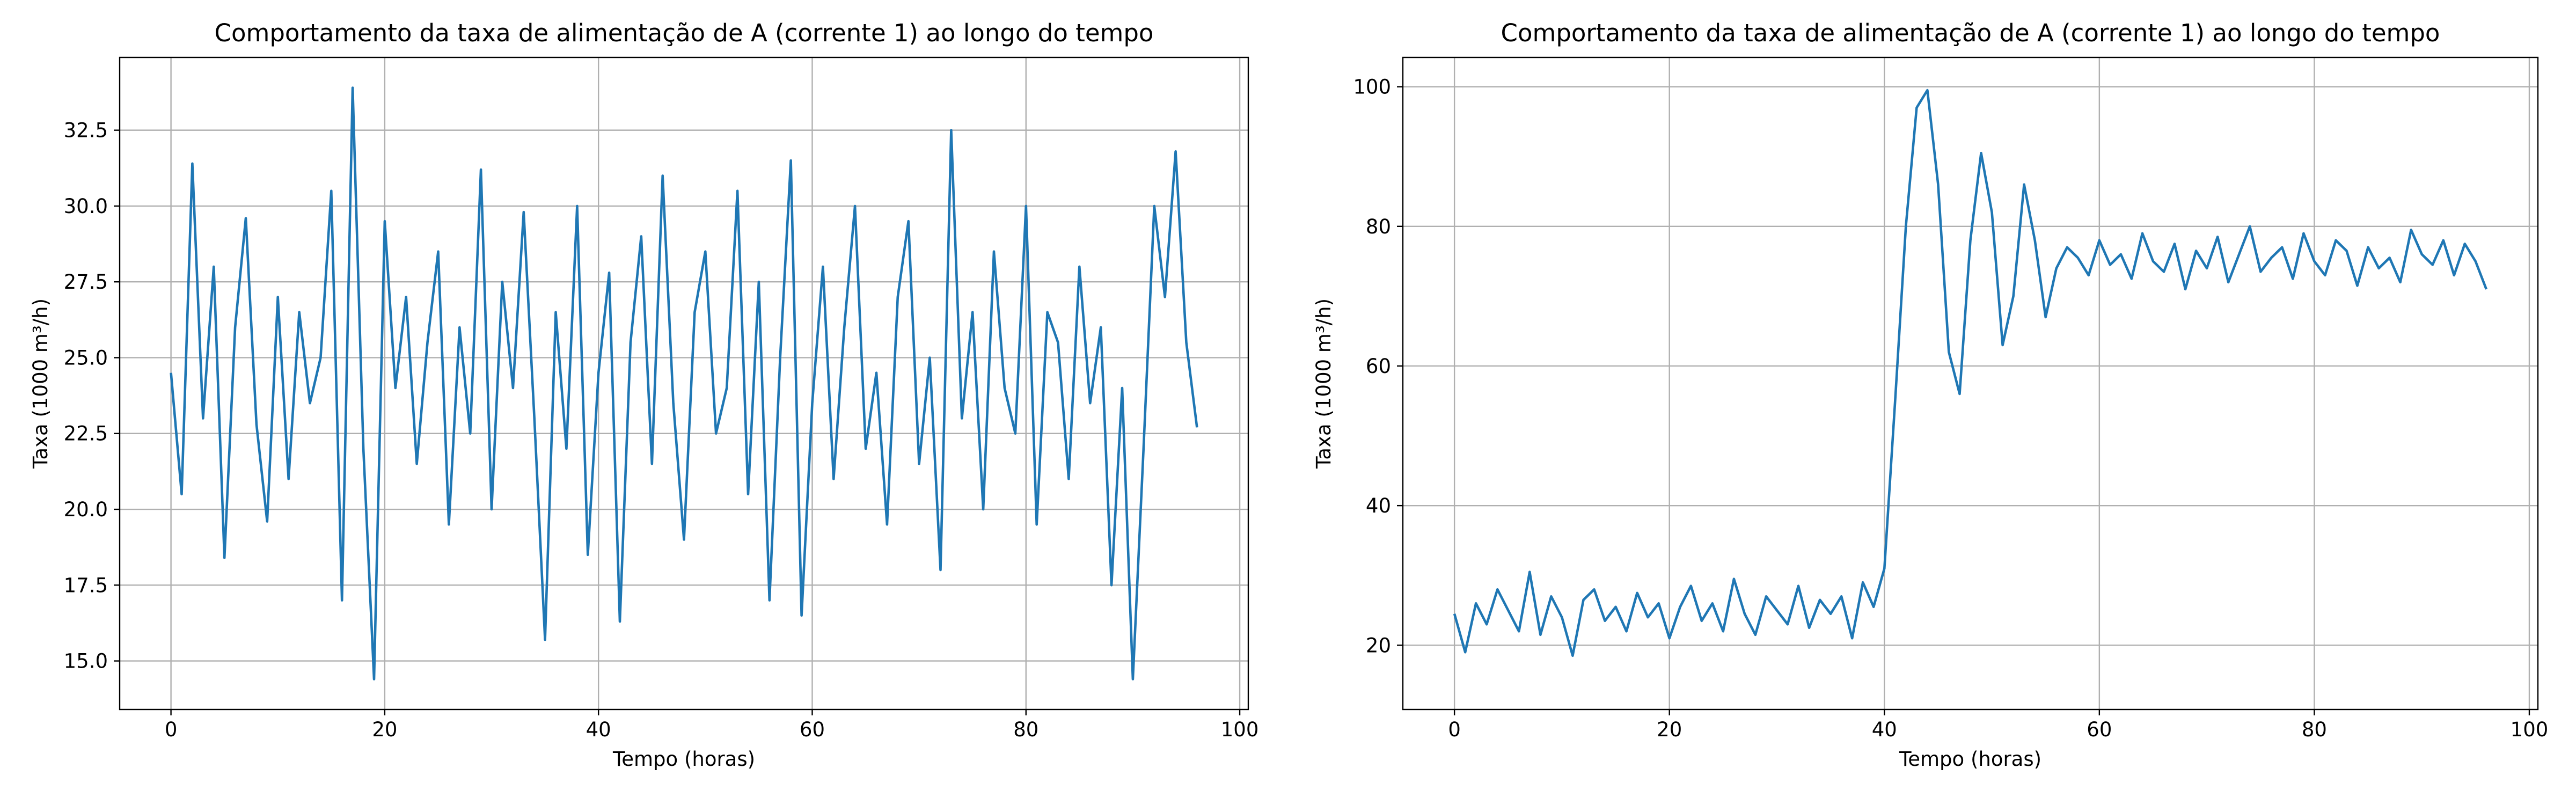  What do you see at coordinates (86, 433) in the screenshot?
I see `y-tick-label: 22.5` at bounding box center [86, 433].